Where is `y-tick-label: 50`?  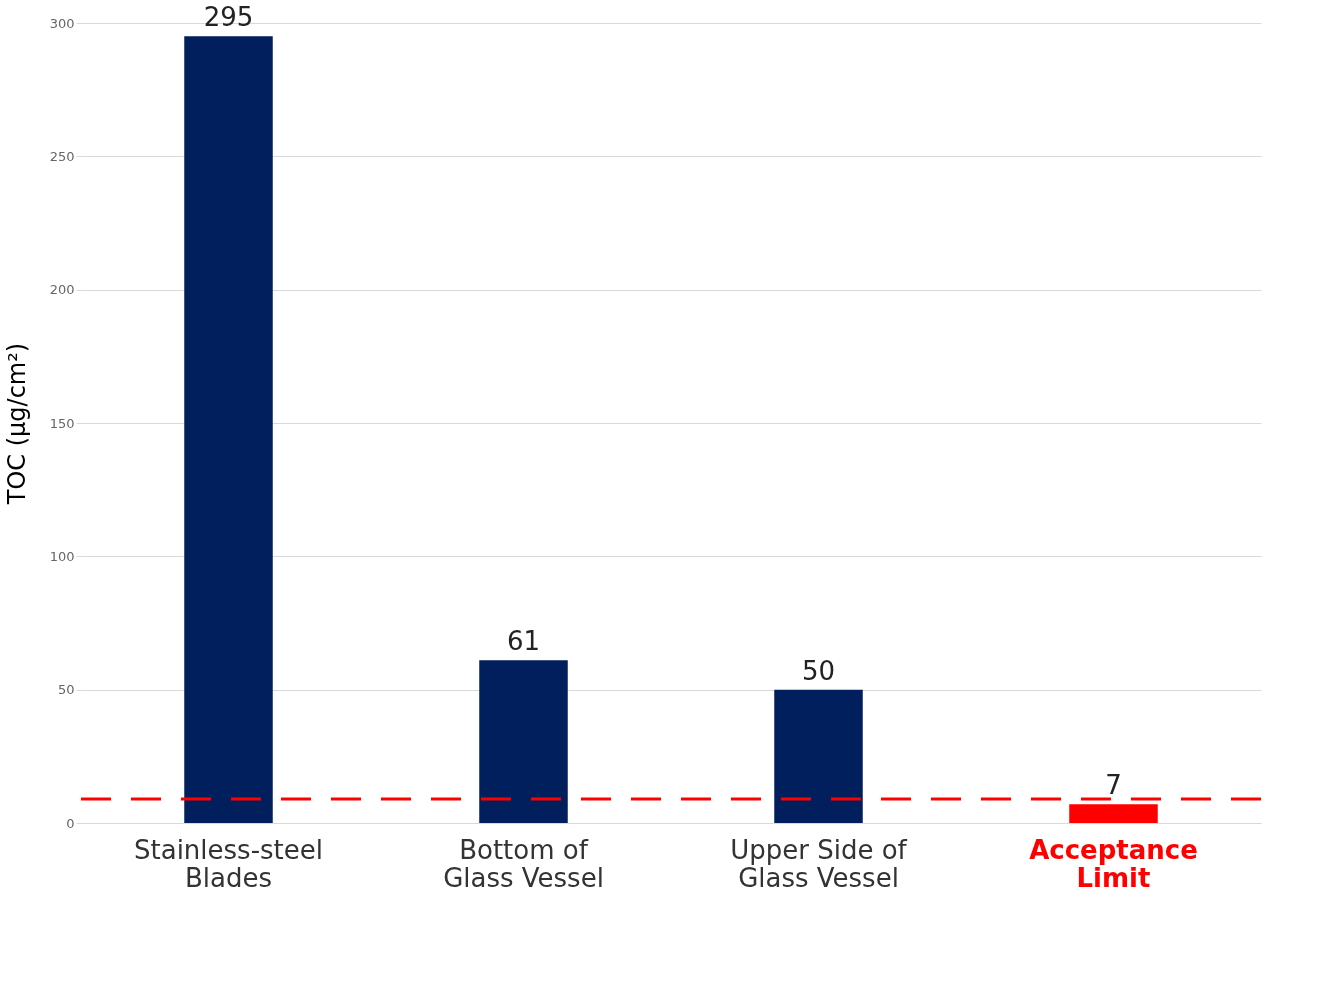 y-tick-label: 50 is located at coordinates (66, 690).